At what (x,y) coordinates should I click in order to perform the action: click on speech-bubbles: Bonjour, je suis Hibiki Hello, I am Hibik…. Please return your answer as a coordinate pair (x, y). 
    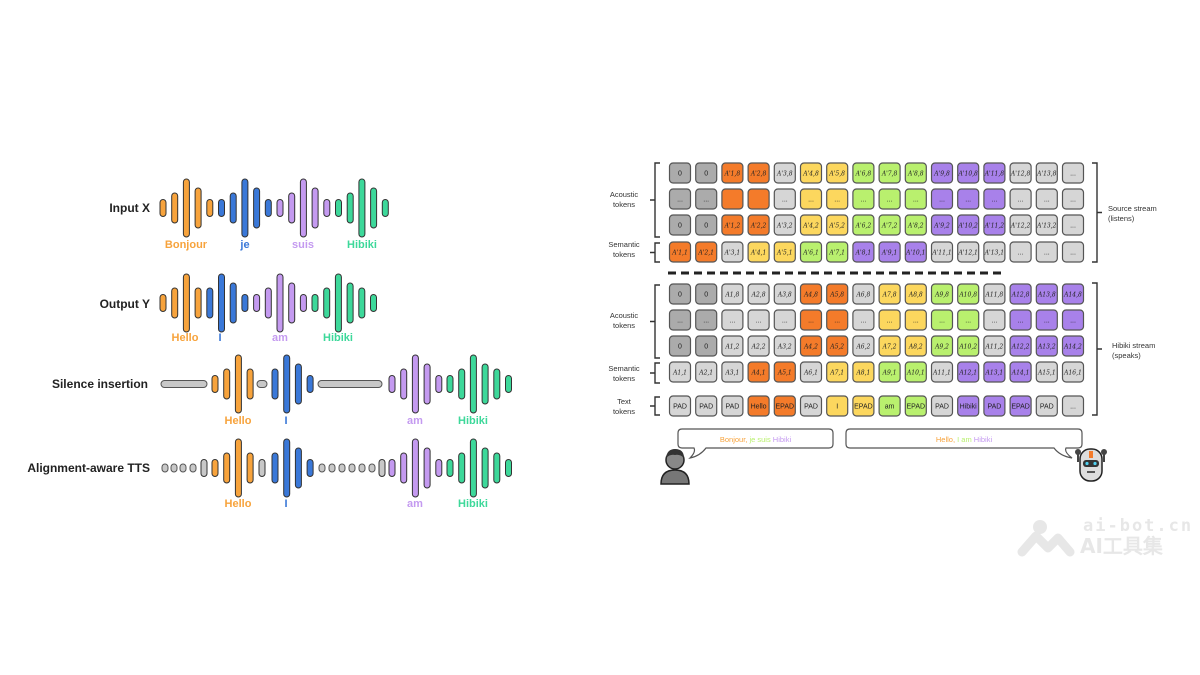
    Looking at the image, I should click on (883, 456).